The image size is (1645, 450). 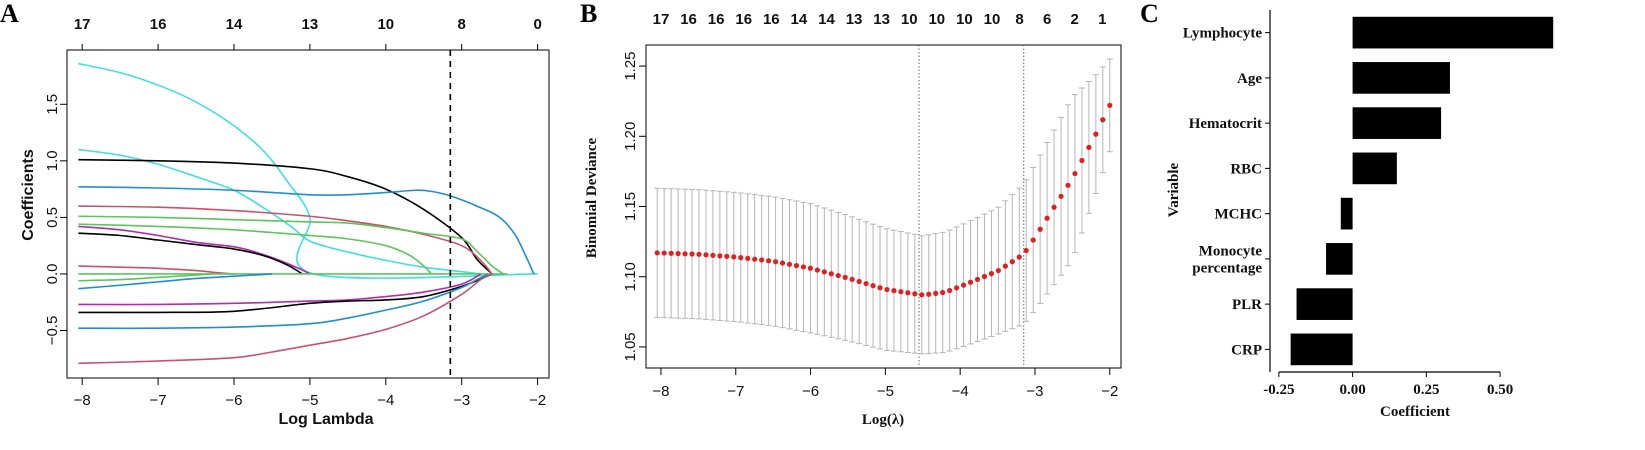 I want to click on top-tick-label: 0, so click(x=537, y=24).